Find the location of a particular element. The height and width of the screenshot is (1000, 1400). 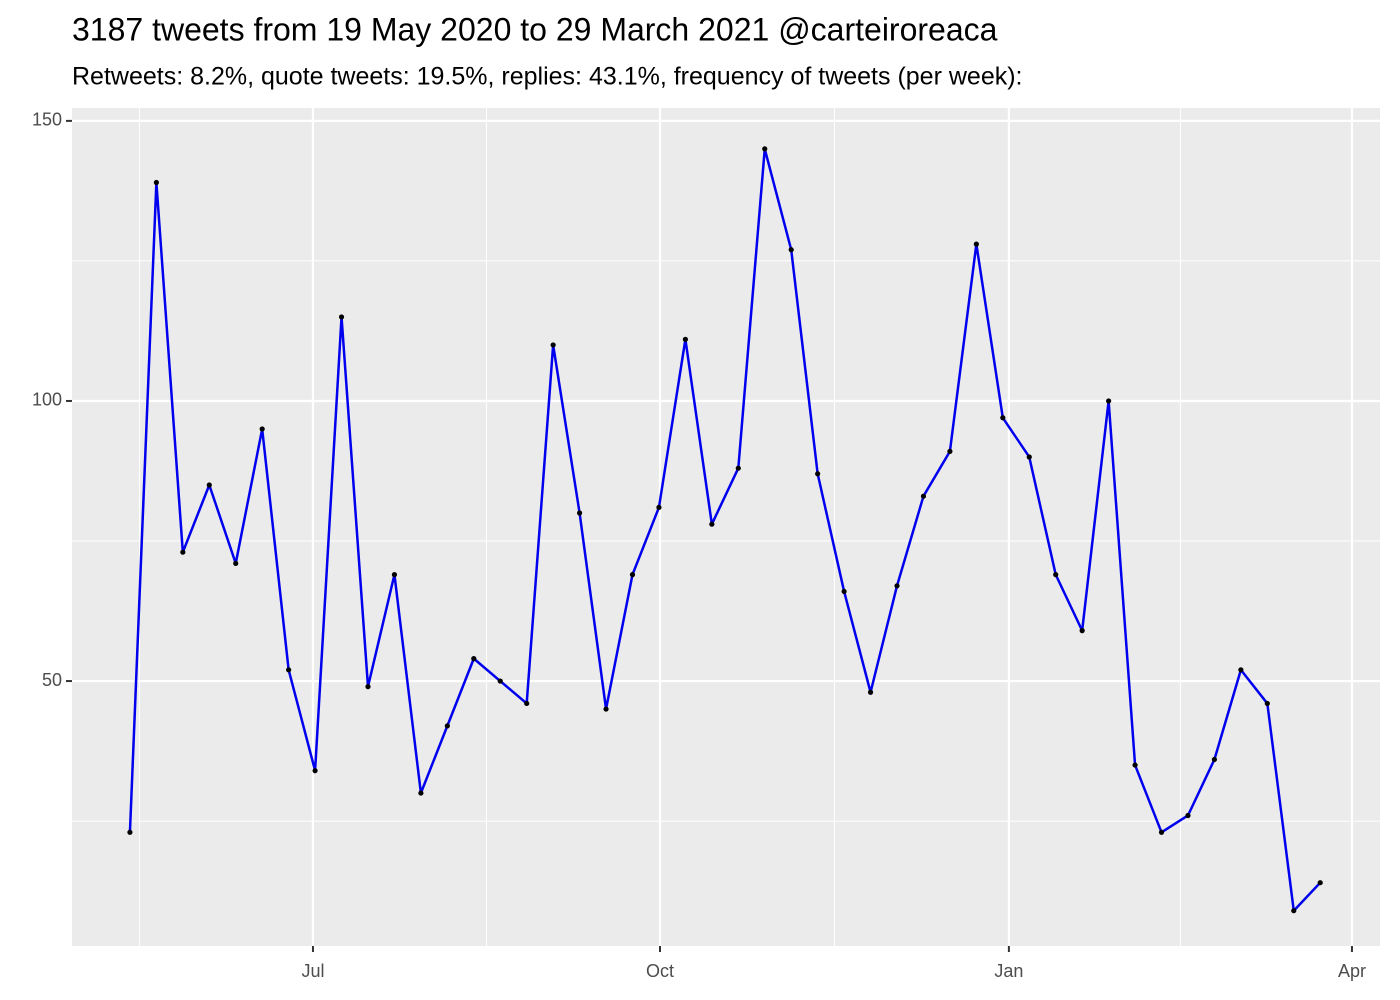

y-tick-label: 150 is located at coordinates (47, 120).